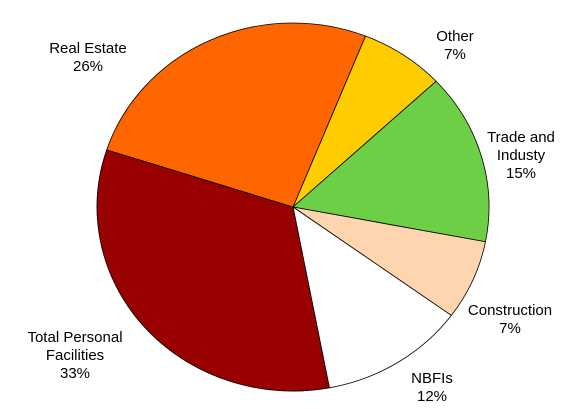 The image size is (581, 409). Describe the element at coordinates (75, 346) in the screenshot. I see `category-name: Total Personal Facilities` at that location.